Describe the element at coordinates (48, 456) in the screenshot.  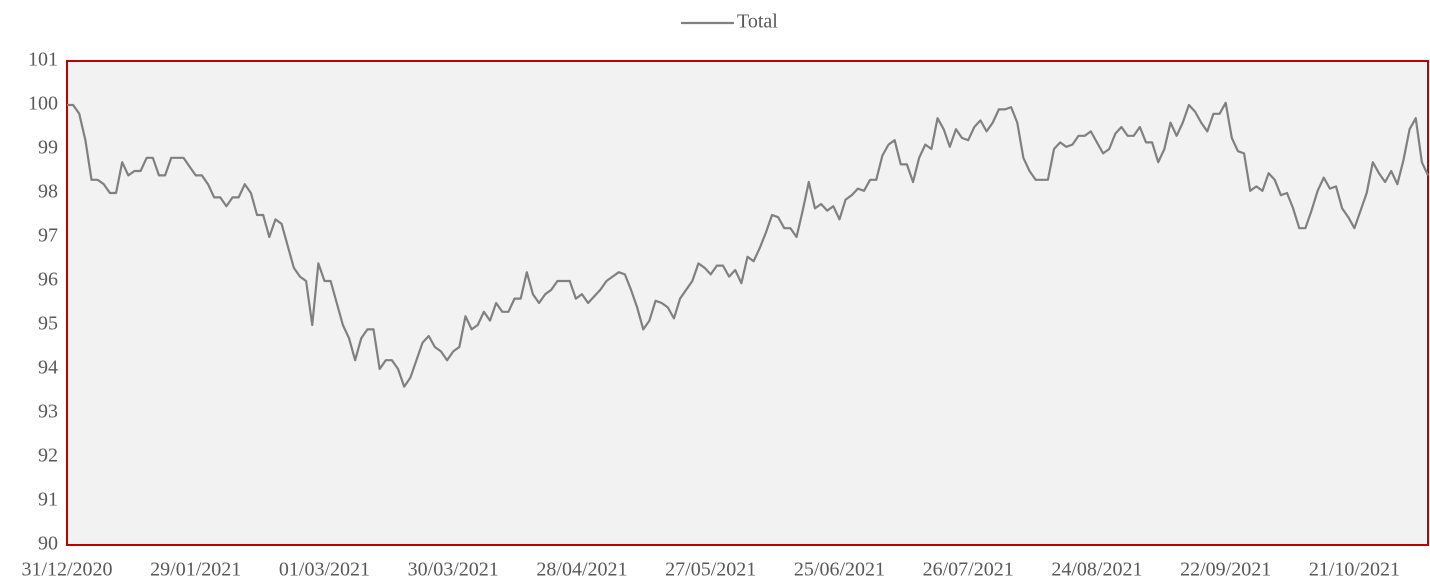
I see `y-tick-label: 92` at that location.